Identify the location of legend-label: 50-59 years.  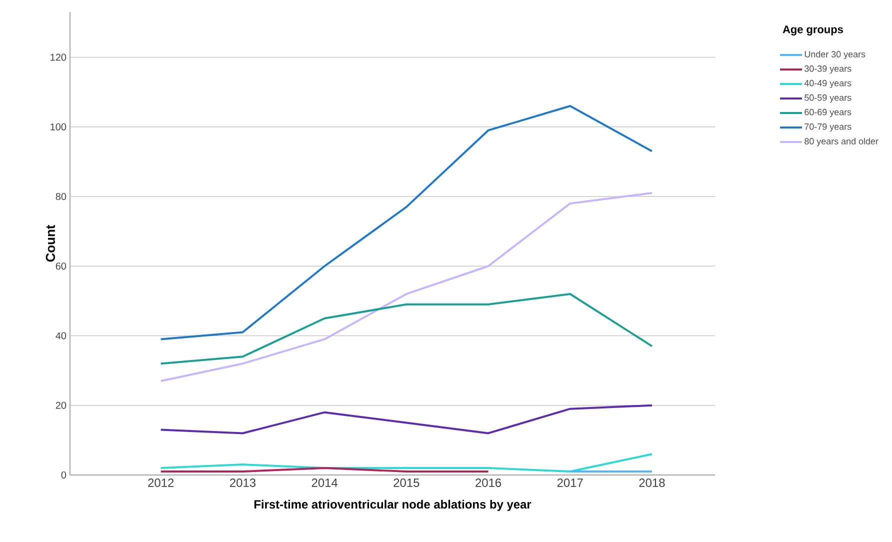
(828, 98).